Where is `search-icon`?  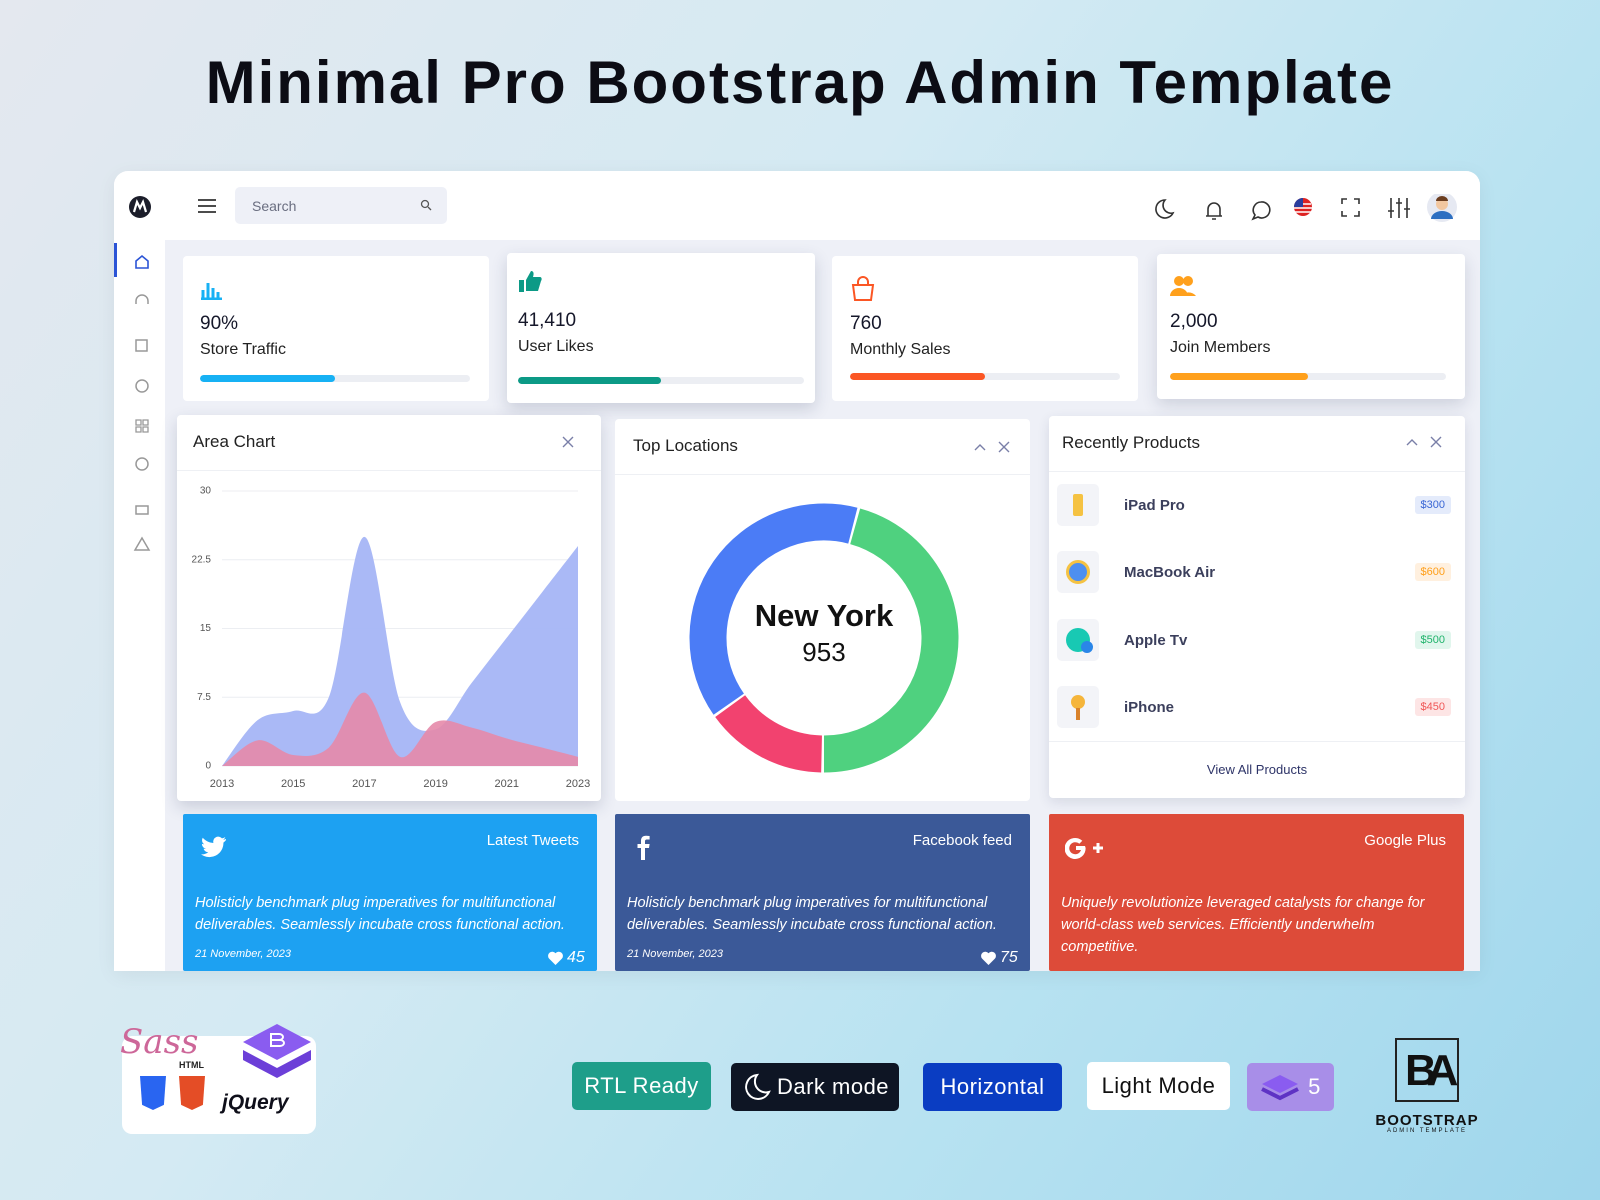 search-icon is located at coordinates (426, 205).